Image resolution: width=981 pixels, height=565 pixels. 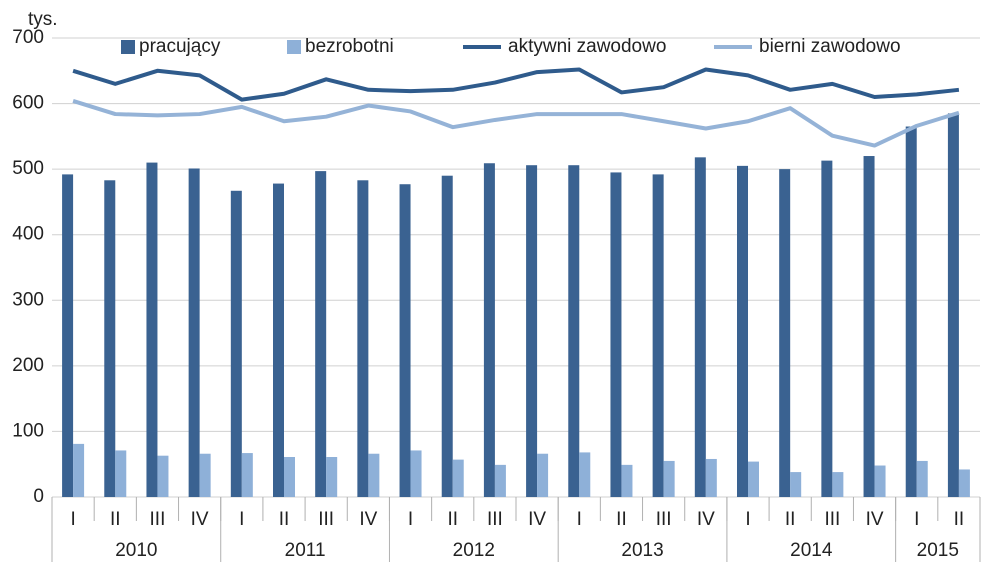 I want to click on y-tick-label: 300, so click(x=28, y=299).